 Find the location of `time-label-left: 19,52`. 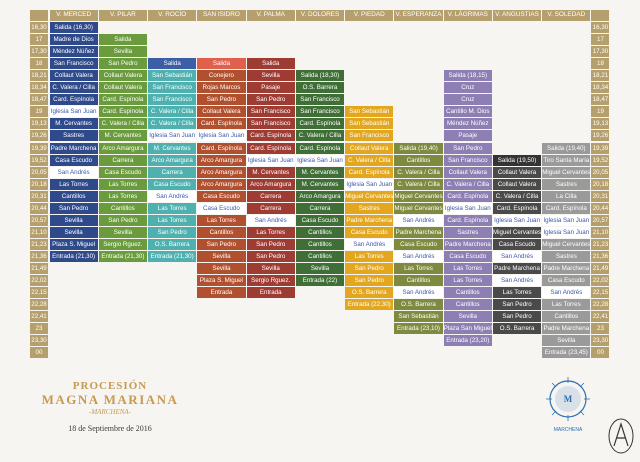

time-label-left: 19,52 is located at coordinates (39, 160).